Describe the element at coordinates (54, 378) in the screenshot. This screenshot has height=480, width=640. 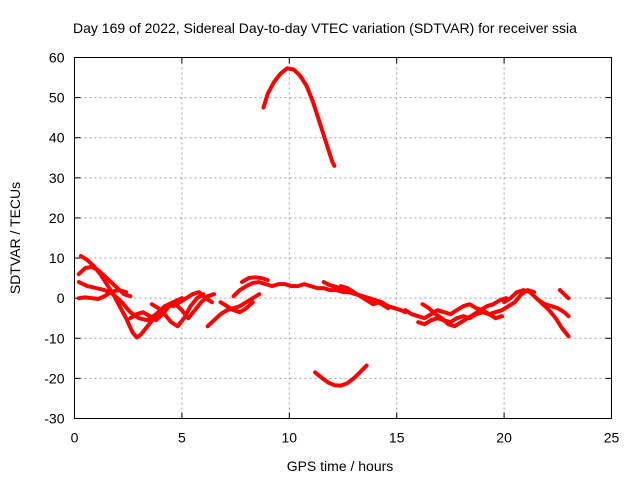
I see `y-tick-label: -20` at that location.